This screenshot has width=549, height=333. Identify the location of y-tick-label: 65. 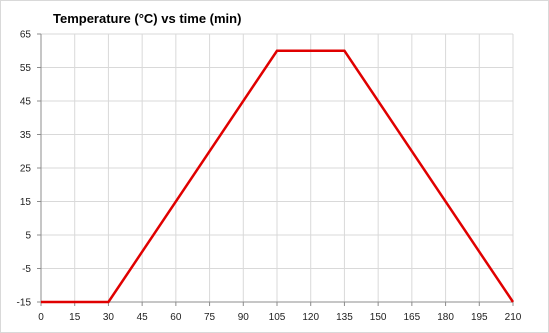
(26, 35).